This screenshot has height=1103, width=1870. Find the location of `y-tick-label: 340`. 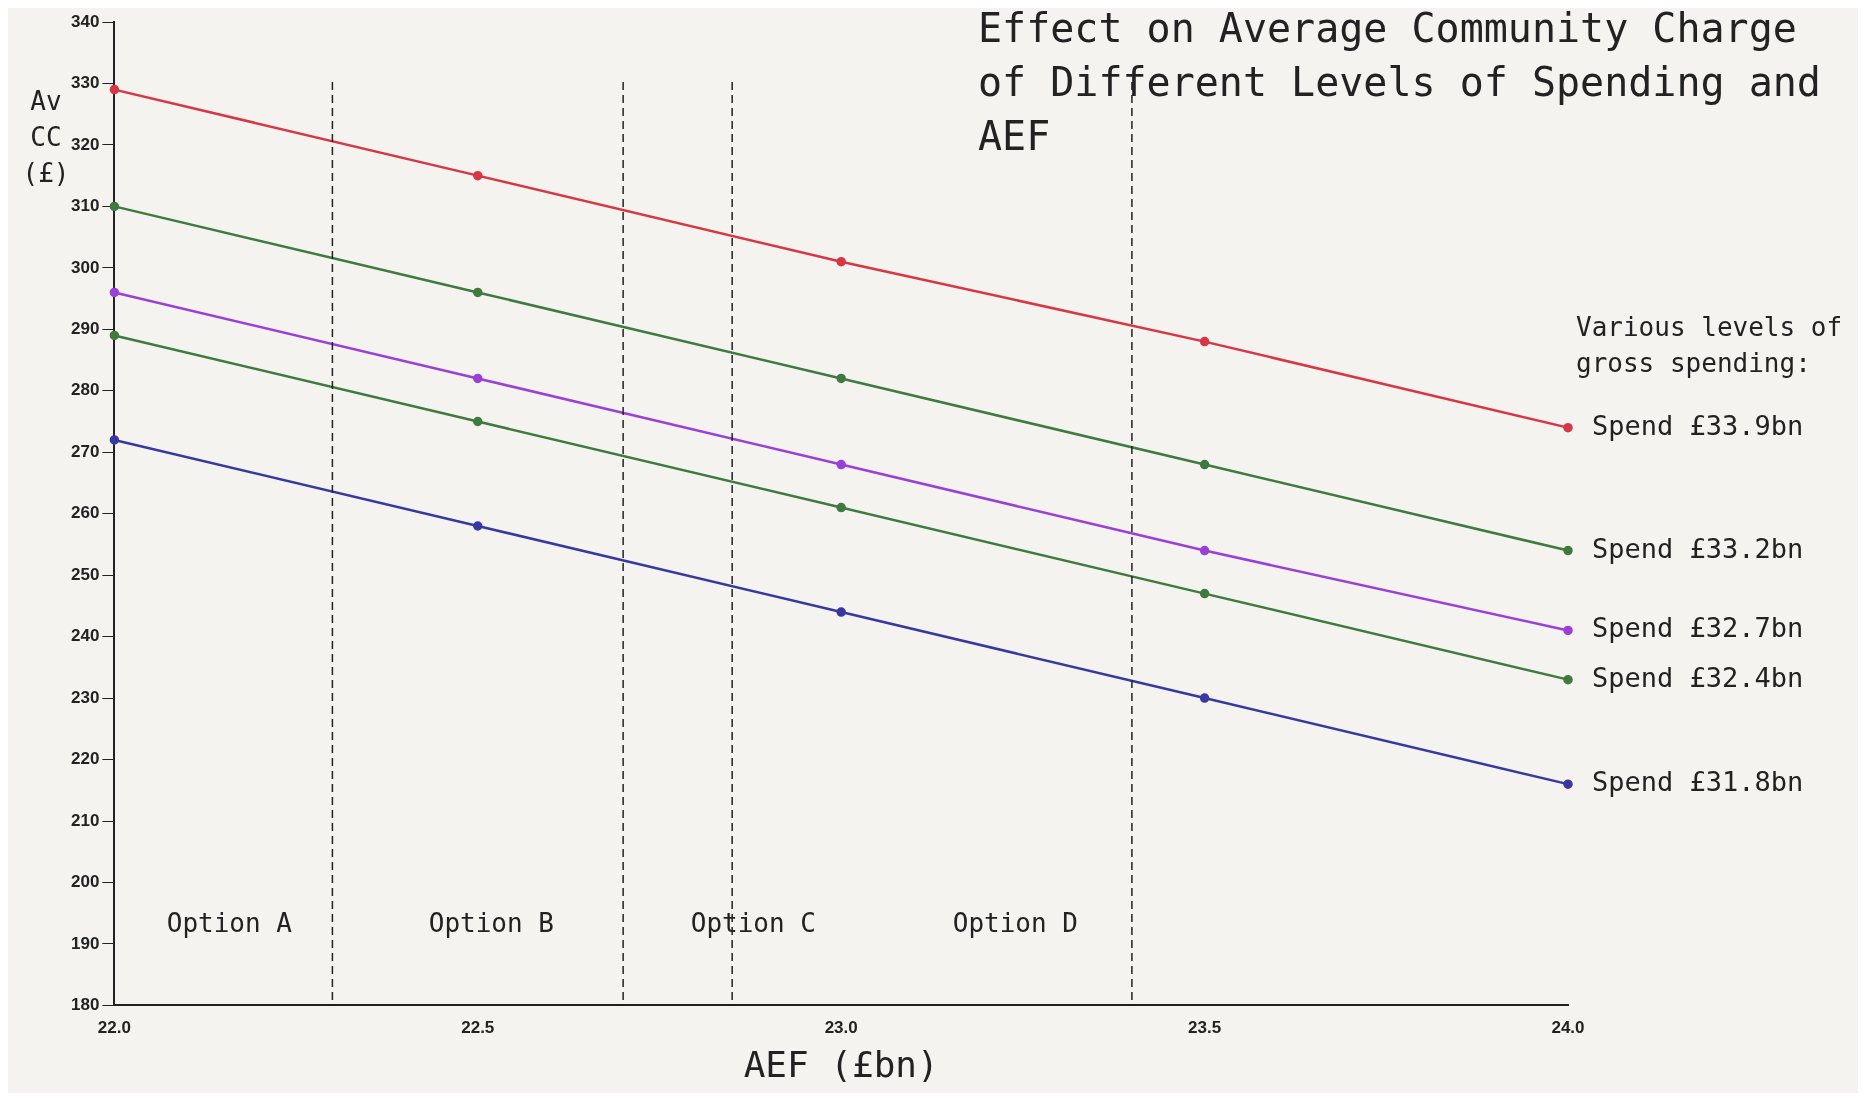

y-tick-label: 340 is located at coordinates (85, 21).